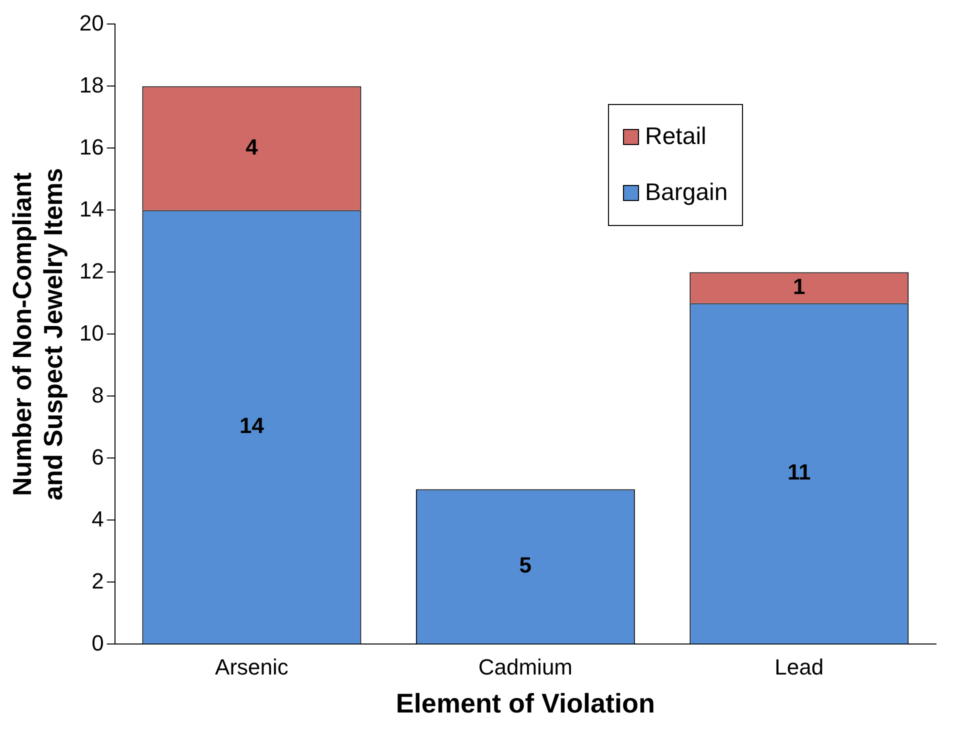 The width and height of the screenshot is (964, 733). What do you see at coordinates (98, 643) in the screenshot?
I see `y-tick-label: 0` at bounding box center [98, 643].